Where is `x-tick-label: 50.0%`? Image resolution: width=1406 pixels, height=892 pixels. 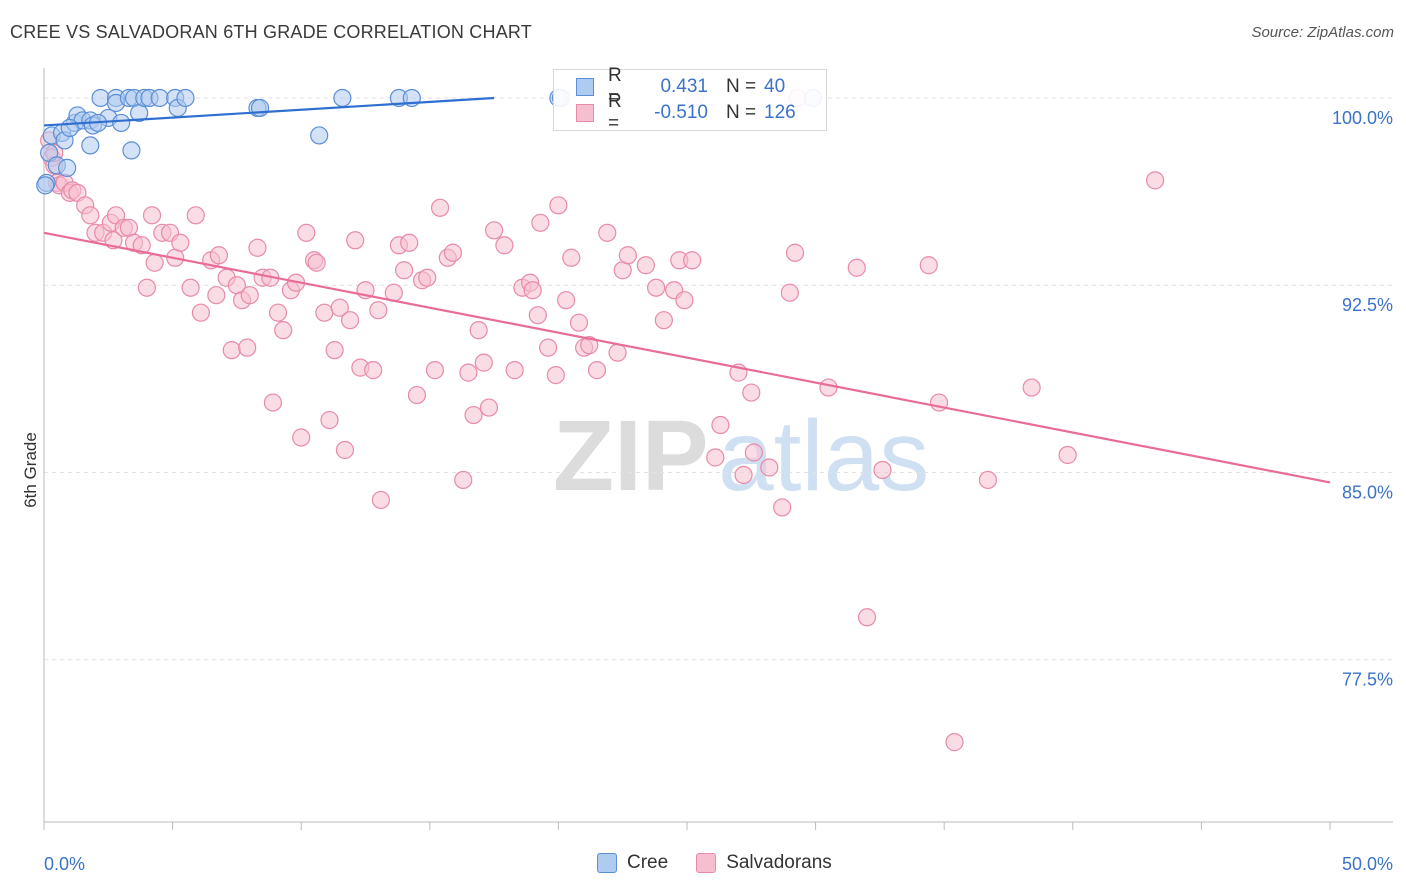 x-tick-label: 50.0% is located at coordinates (1367, 864).